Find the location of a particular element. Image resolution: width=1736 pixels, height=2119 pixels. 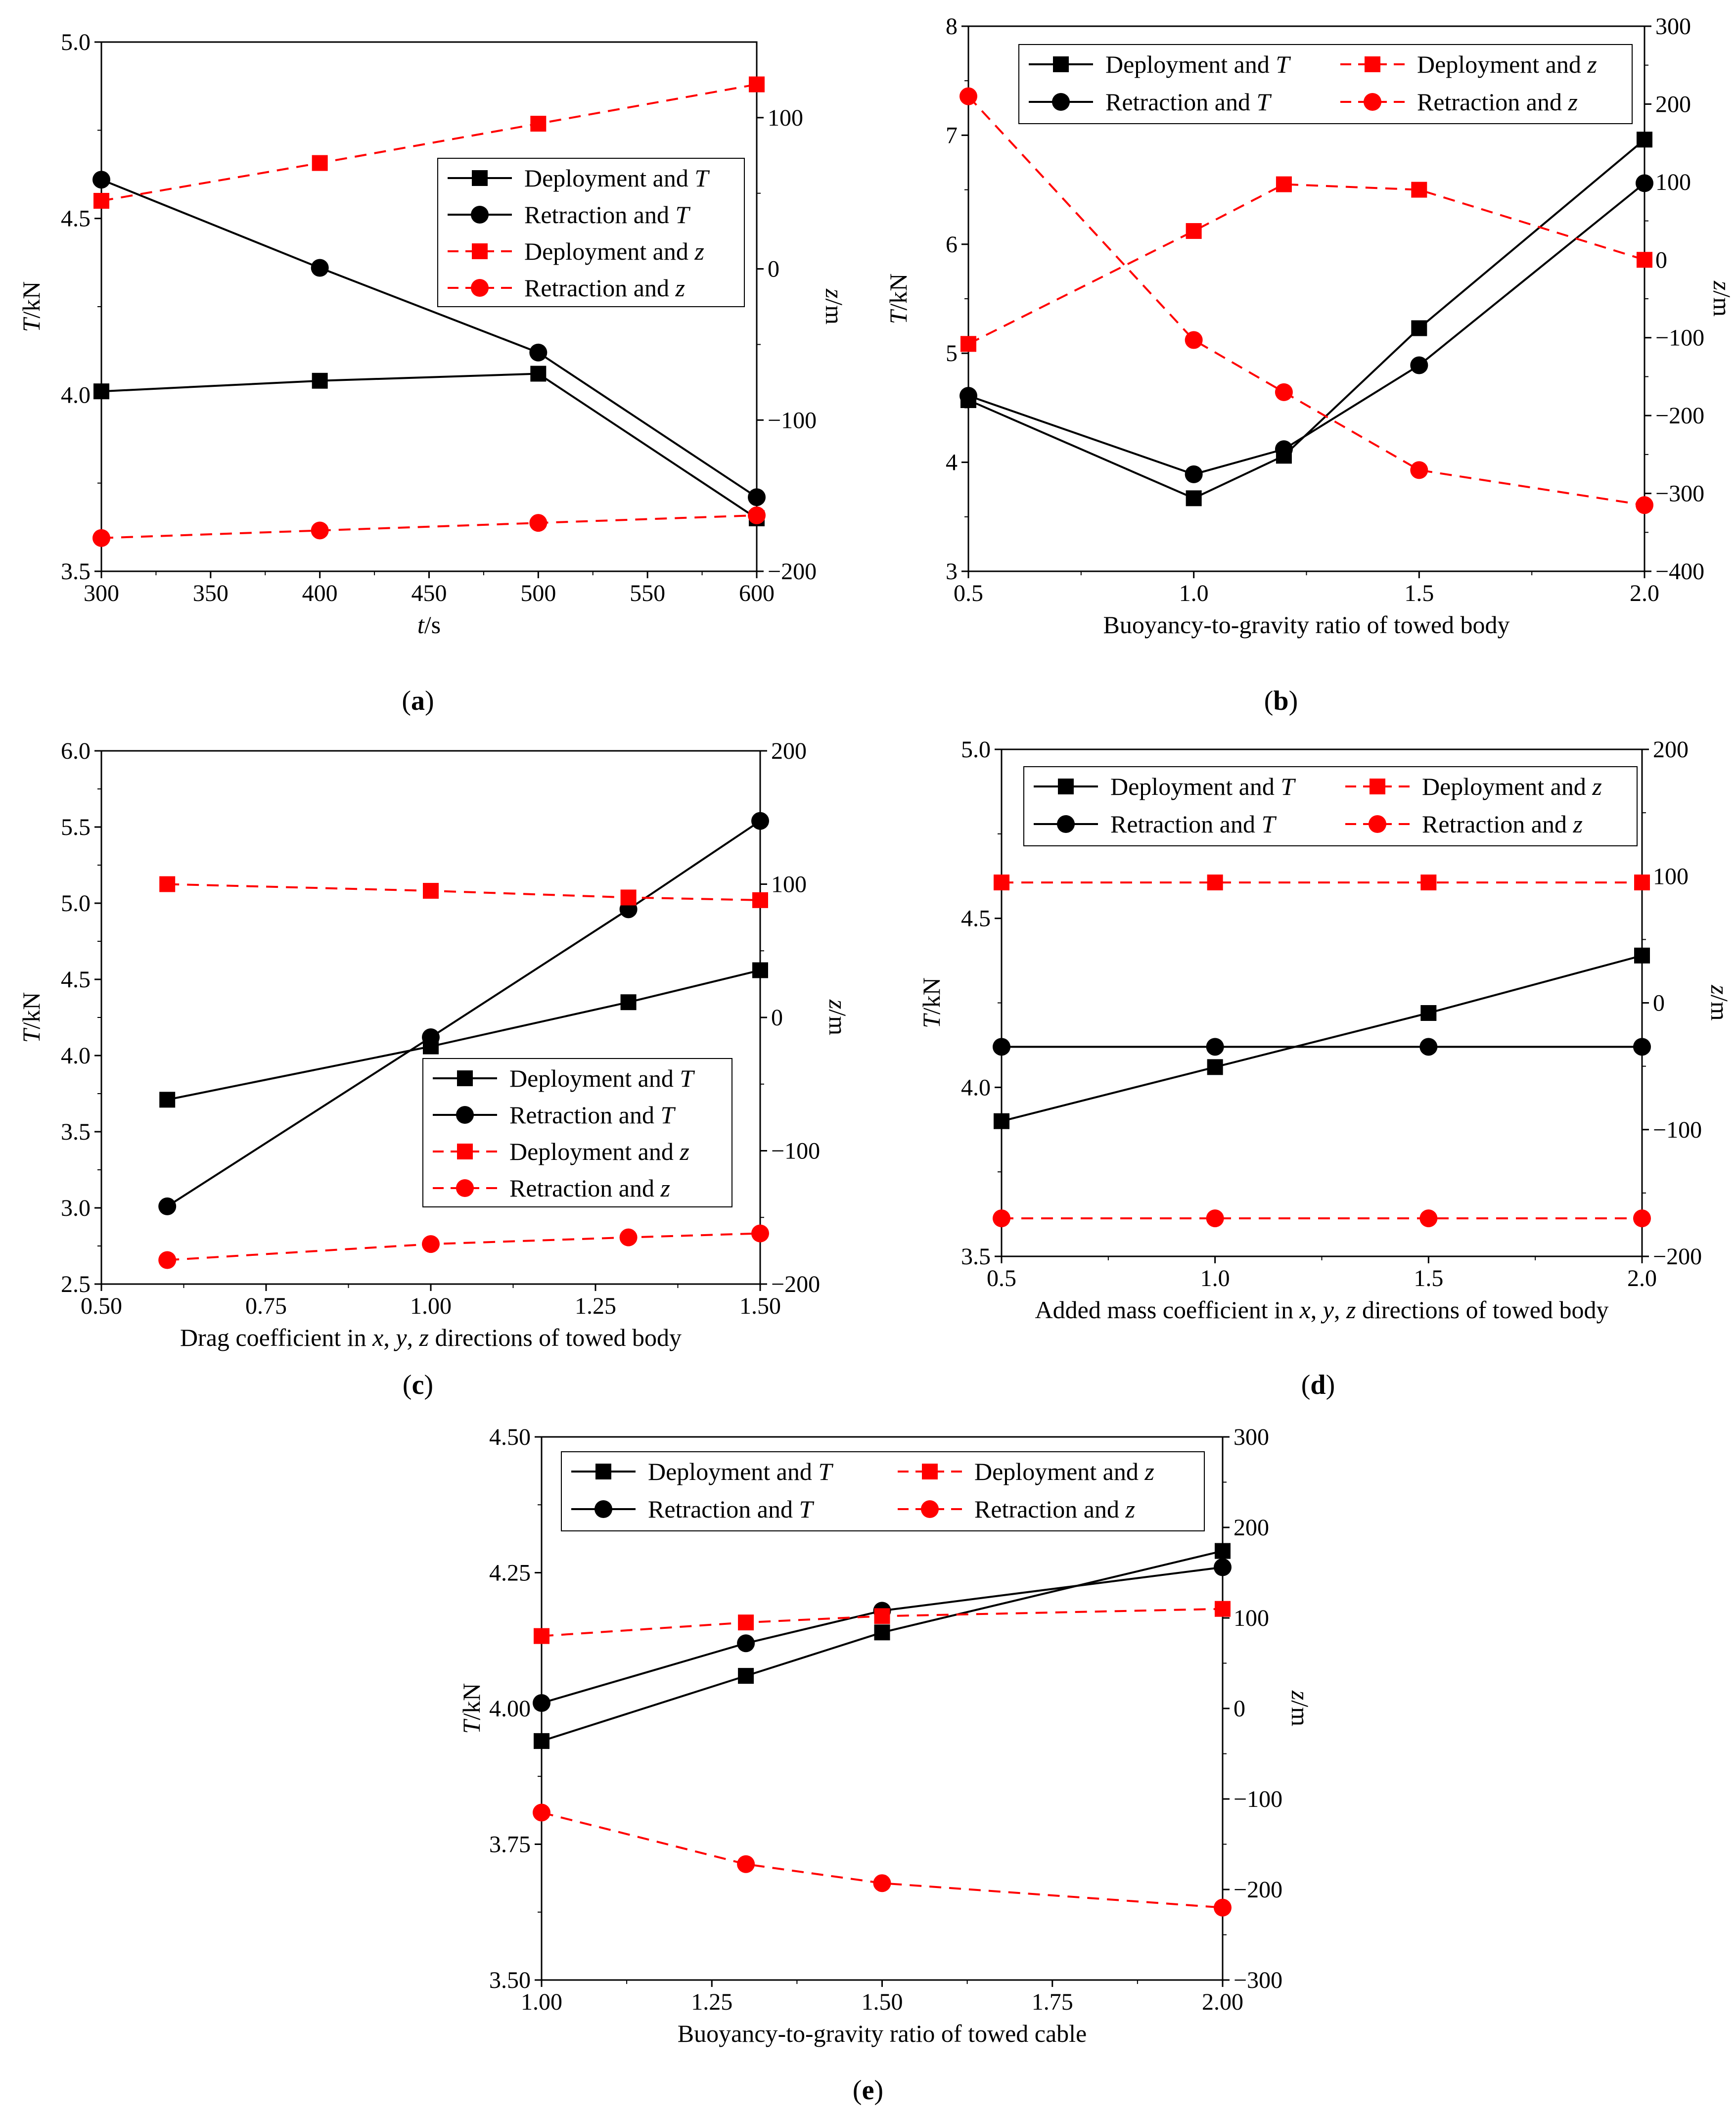

legend-label: Deployment and T is located at coordinates (1203, 787).